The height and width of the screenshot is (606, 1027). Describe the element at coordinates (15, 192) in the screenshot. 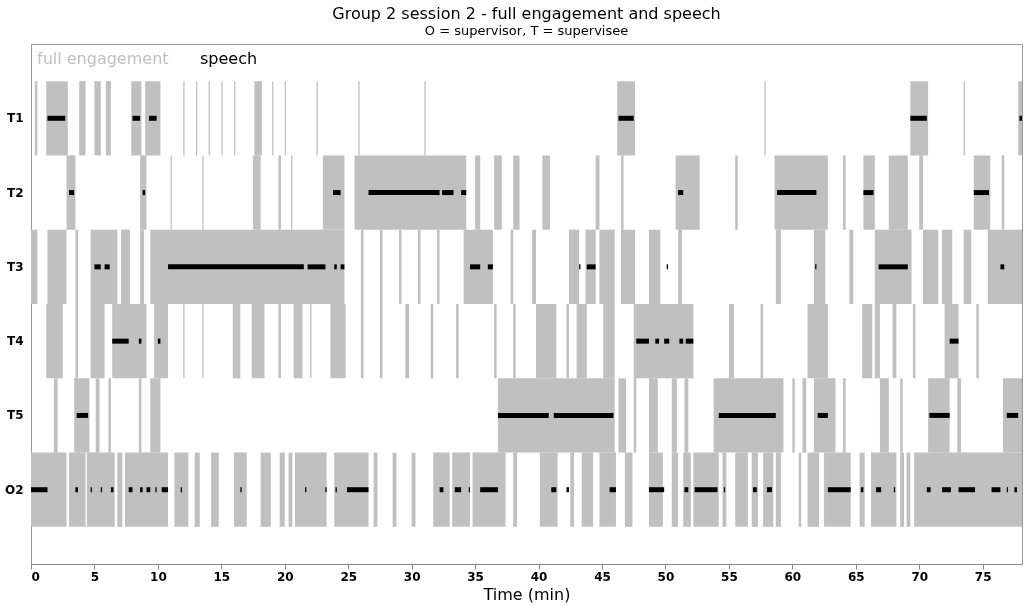

I see `y-tick-label: T2` at that location.